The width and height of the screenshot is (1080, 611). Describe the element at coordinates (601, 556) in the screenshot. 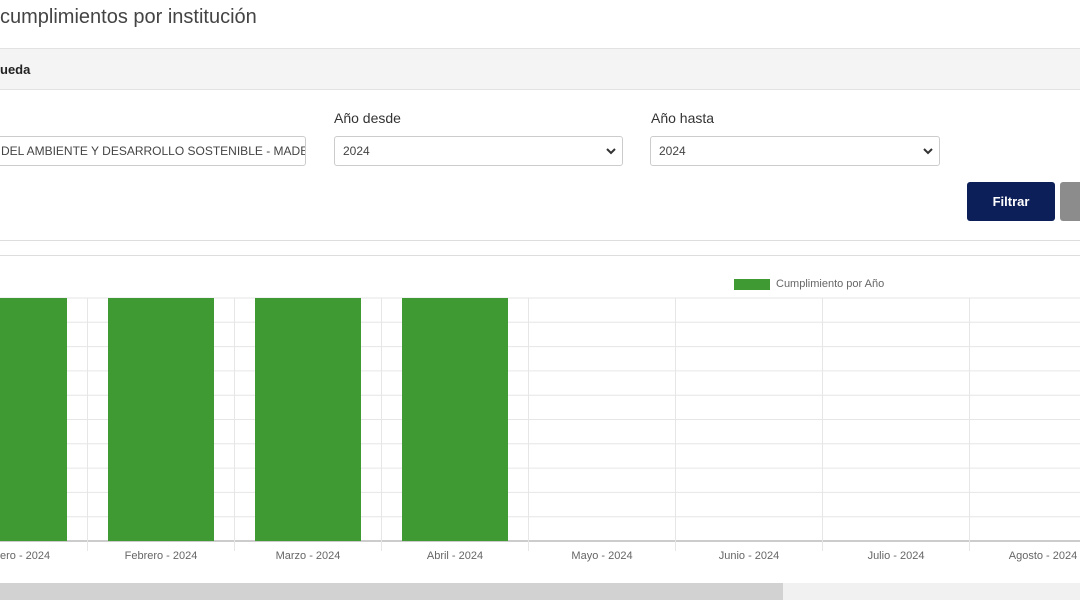

I see `x-tick-label: Mayo - 2024` at that location.